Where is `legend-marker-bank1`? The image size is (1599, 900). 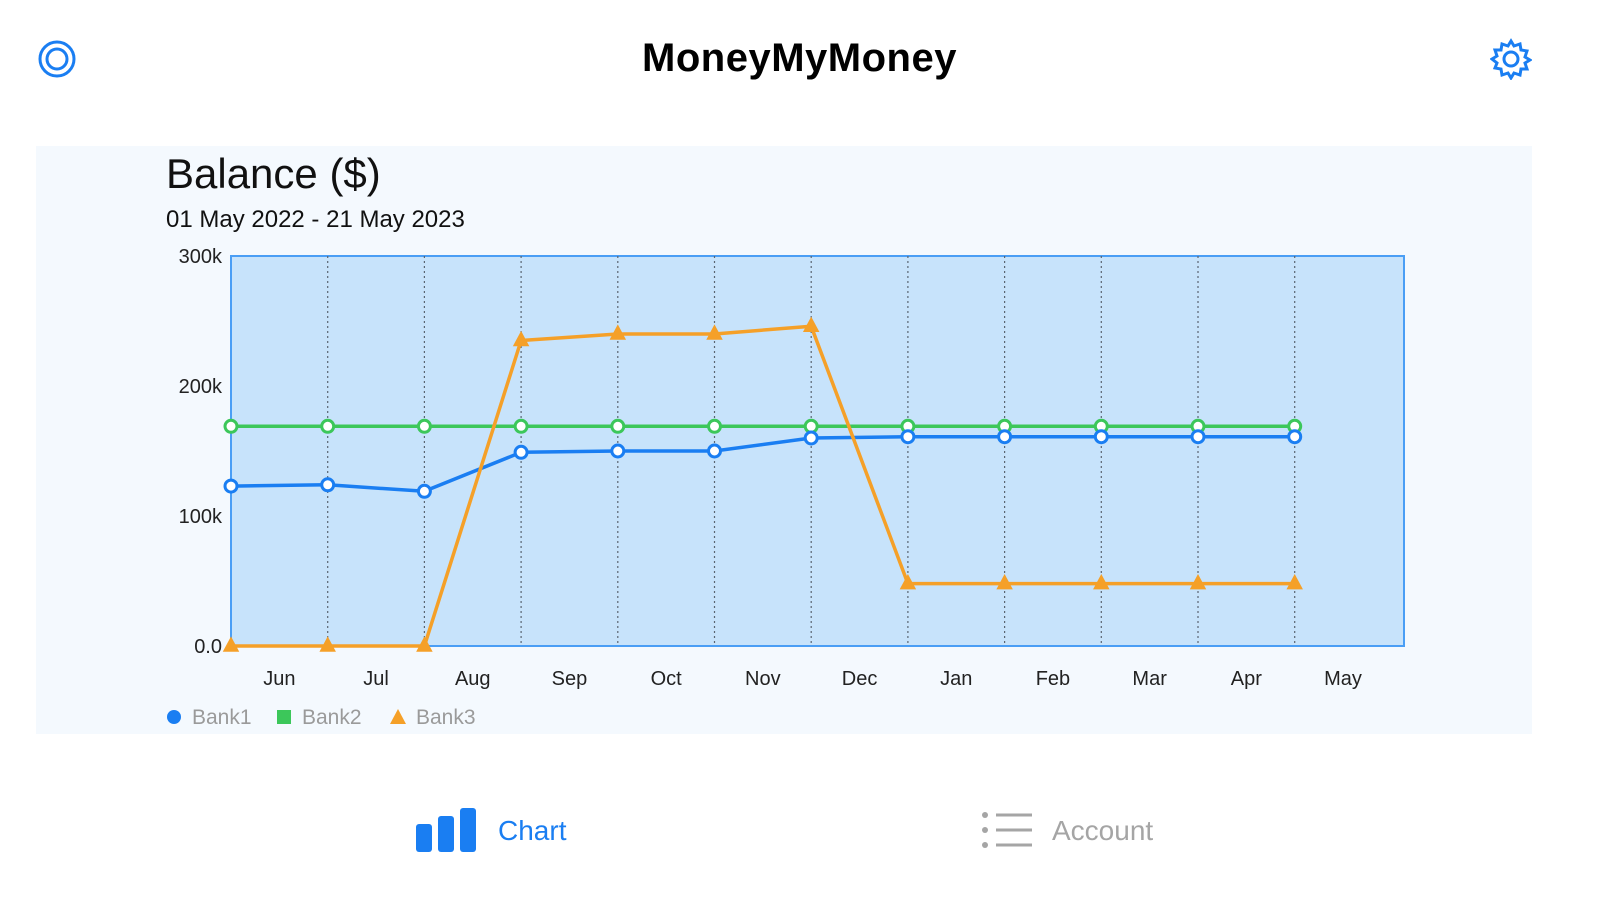 legend-marker-bank1 is located at coordinates (174, 717).